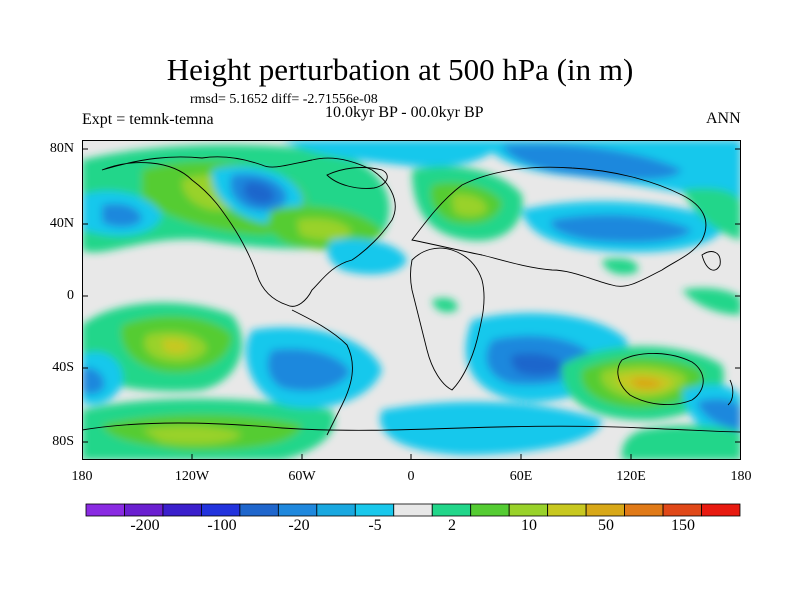 This screenshot has width=800, height=600. What do you see at coordinates (148, 119) in the screenshot?
I see `experiment-label: Expt = temnk-temna` at bounding box center [148, 119].